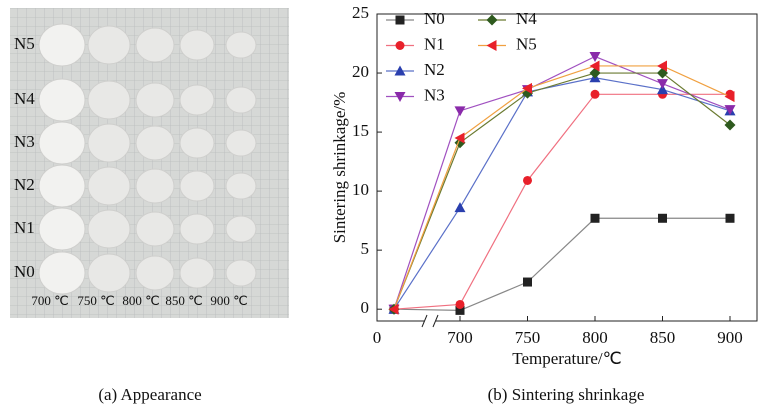 Image resolution: width=760 pixels, height=413 pixels. I want to click on x-axis-title: Temperature/℃, so click(566, 358).